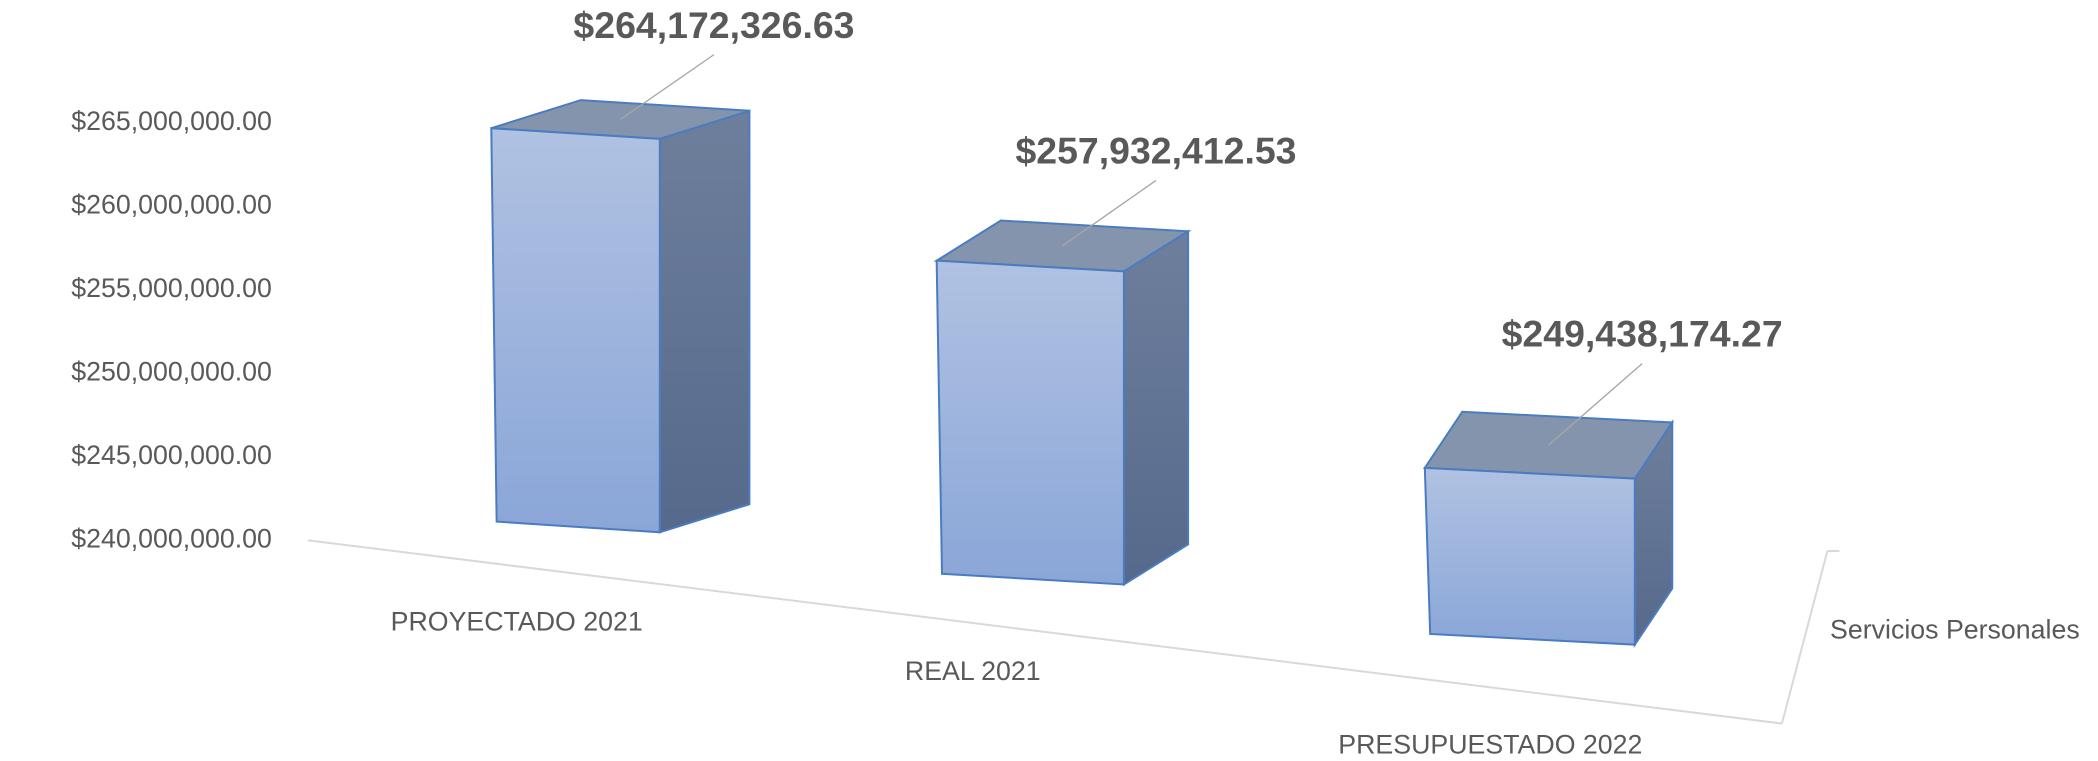 The height and width of the screenshot is (761, 2098). What do you see at coordinates (1804, 637) in the screenshot?
I see `depth-axis` at bounding box center [1804, 637].